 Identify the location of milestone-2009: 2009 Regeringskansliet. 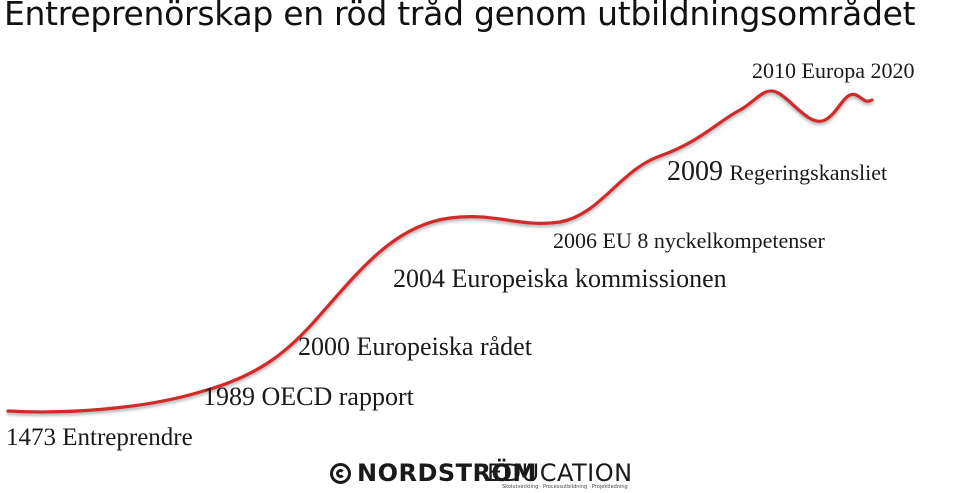
(777, 172).